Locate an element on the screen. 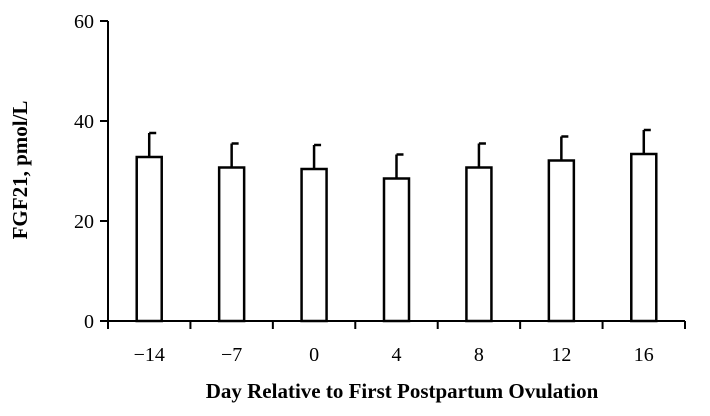 The width and height of the screenshot is (710, 416). y-tick-label: 60 is located at coordinates (84, 22).